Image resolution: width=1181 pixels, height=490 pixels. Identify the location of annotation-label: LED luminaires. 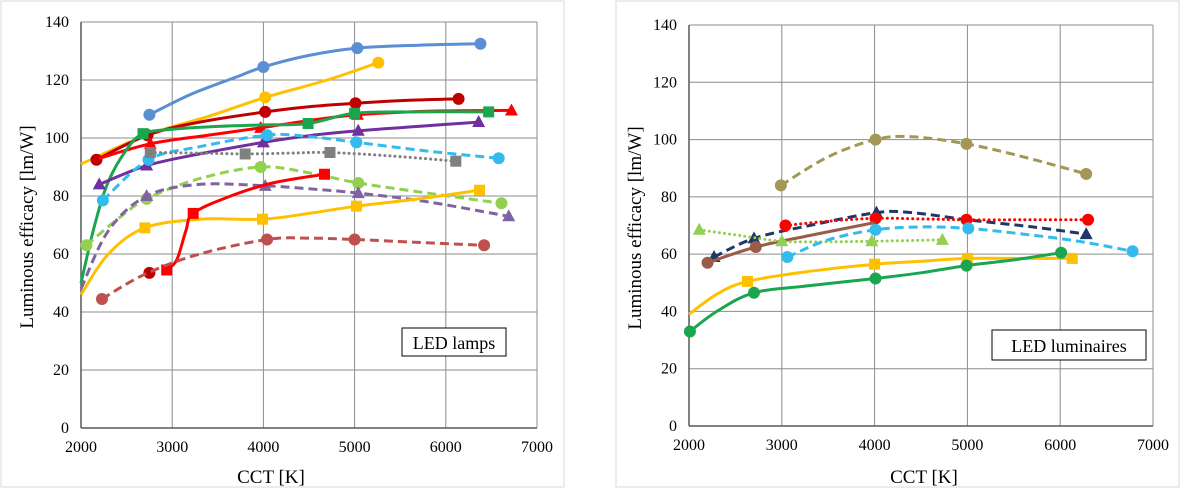
(1068, 346).